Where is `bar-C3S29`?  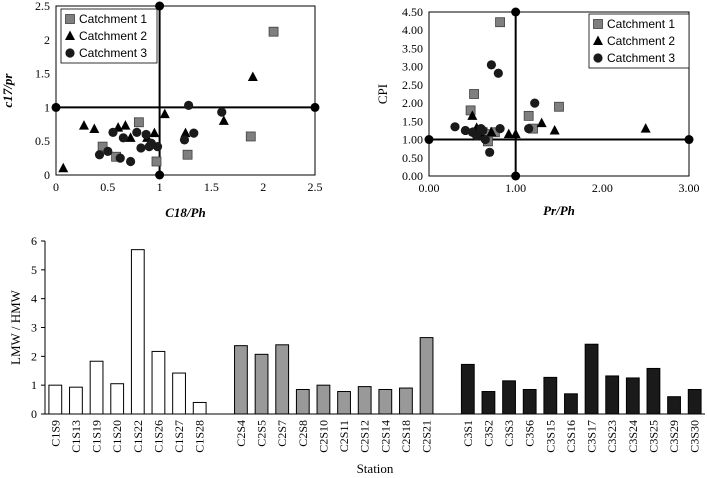
bar-C3S29 is located at coordinates (674, 405).